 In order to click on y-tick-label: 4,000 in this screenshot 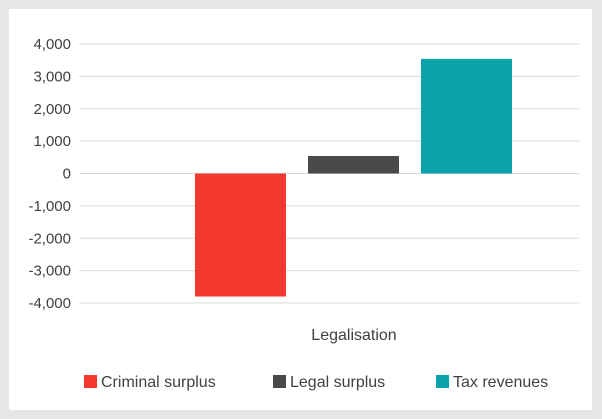, I will do `click(52, 44)`.